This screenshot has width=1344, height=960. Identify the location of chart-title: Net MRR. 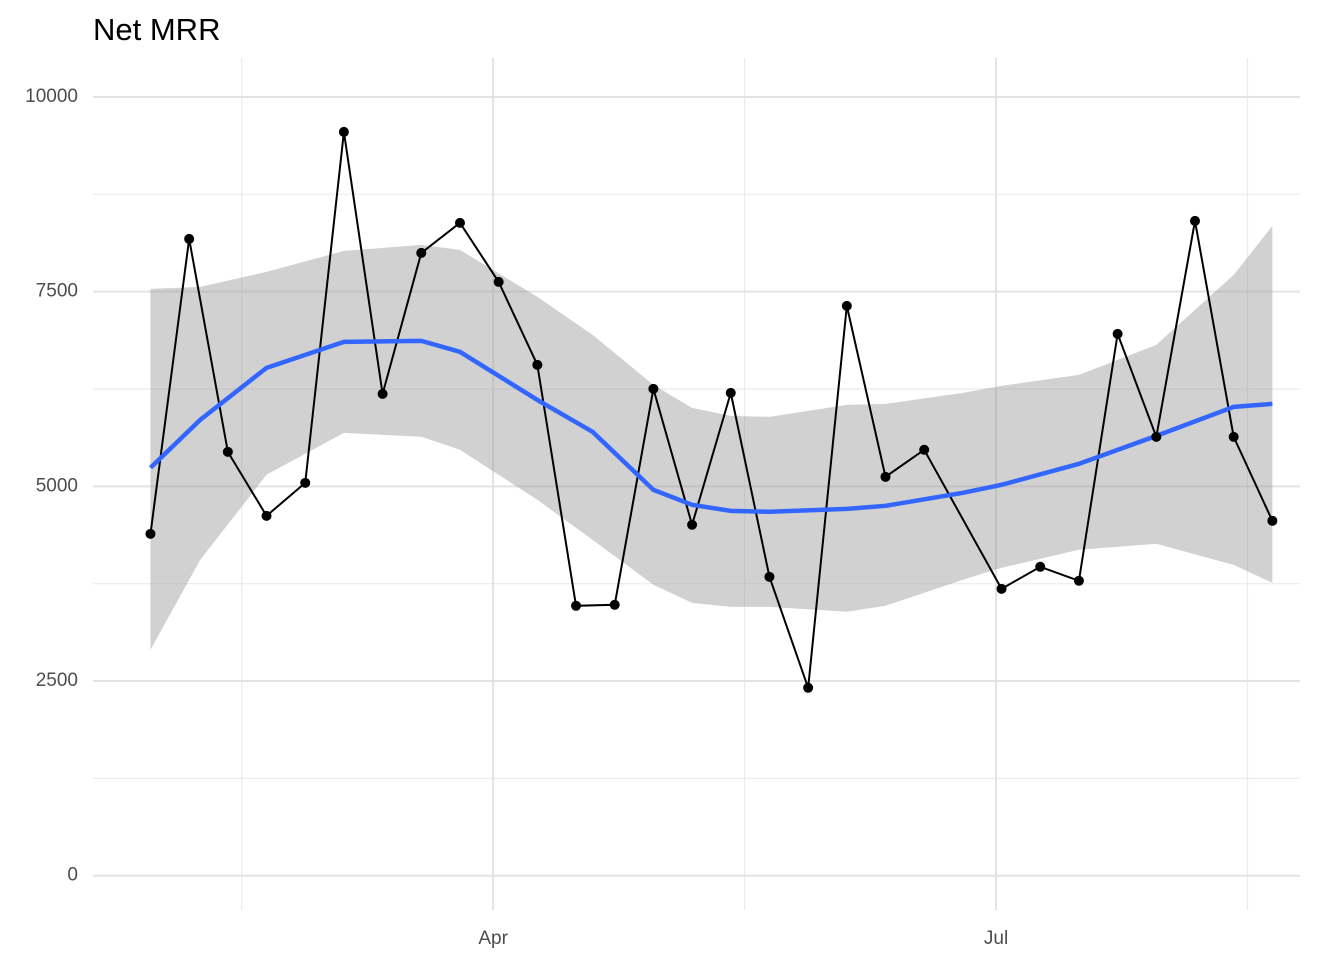
(156, 29).